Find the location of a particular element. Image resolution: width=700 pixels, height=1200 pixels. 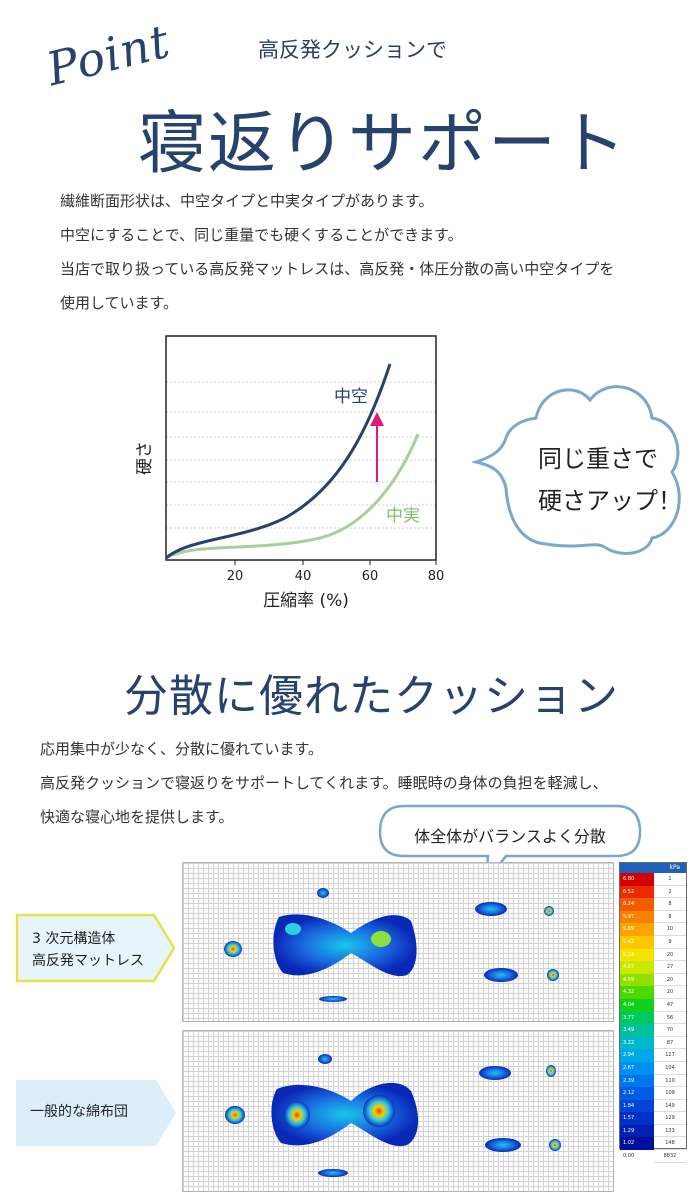

legend-row: 4.32 20 is located at coordinates (653, 992).